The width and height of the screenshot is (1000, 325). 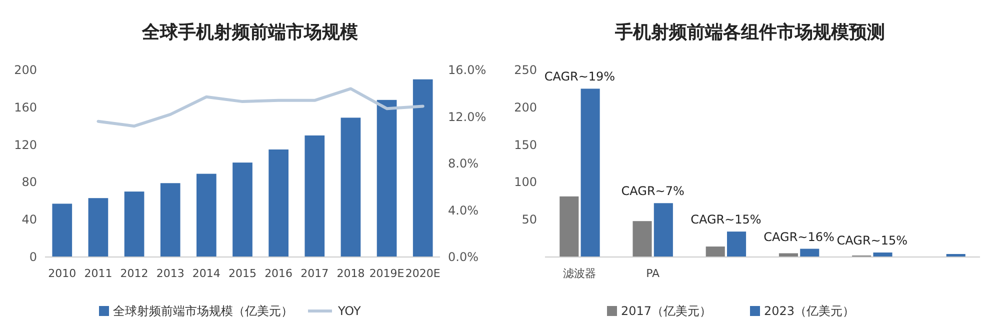 What do you see at coordinates (278, 273) in the screenshot?
I see `x-tick-label: 2016` at bounding box center [278, 273].